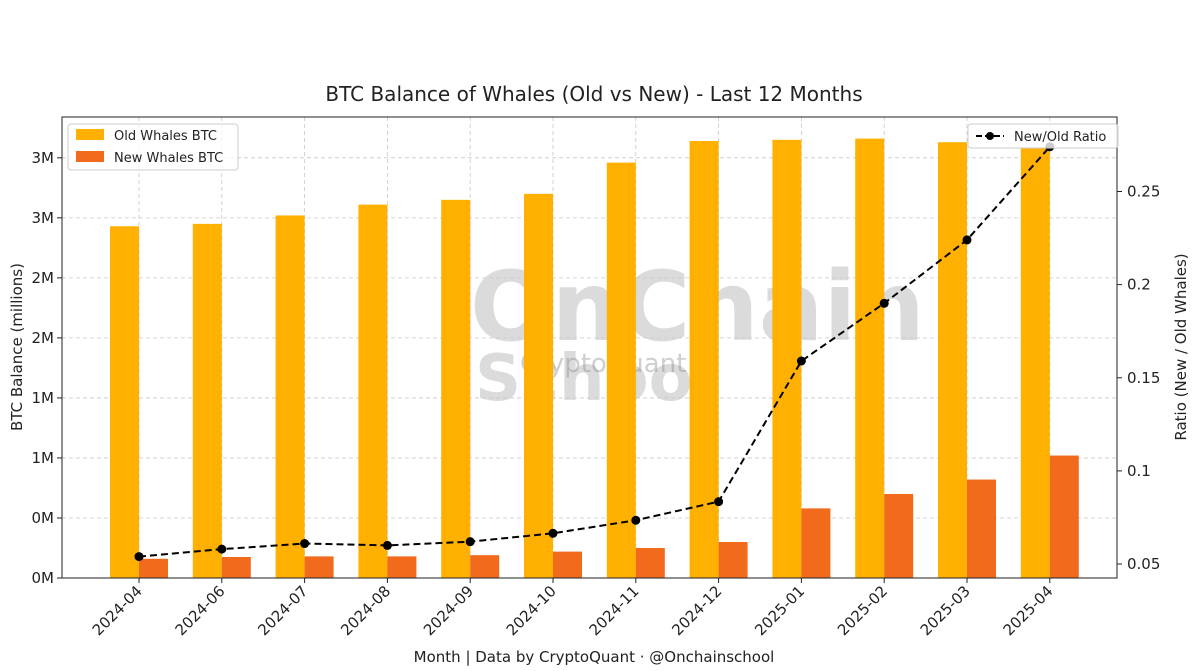  What do you see at coordinates (17, 347) in the screenshot?
I see `y-axis-label: BTC Balance (millions)` at bounding box center [17, 347].